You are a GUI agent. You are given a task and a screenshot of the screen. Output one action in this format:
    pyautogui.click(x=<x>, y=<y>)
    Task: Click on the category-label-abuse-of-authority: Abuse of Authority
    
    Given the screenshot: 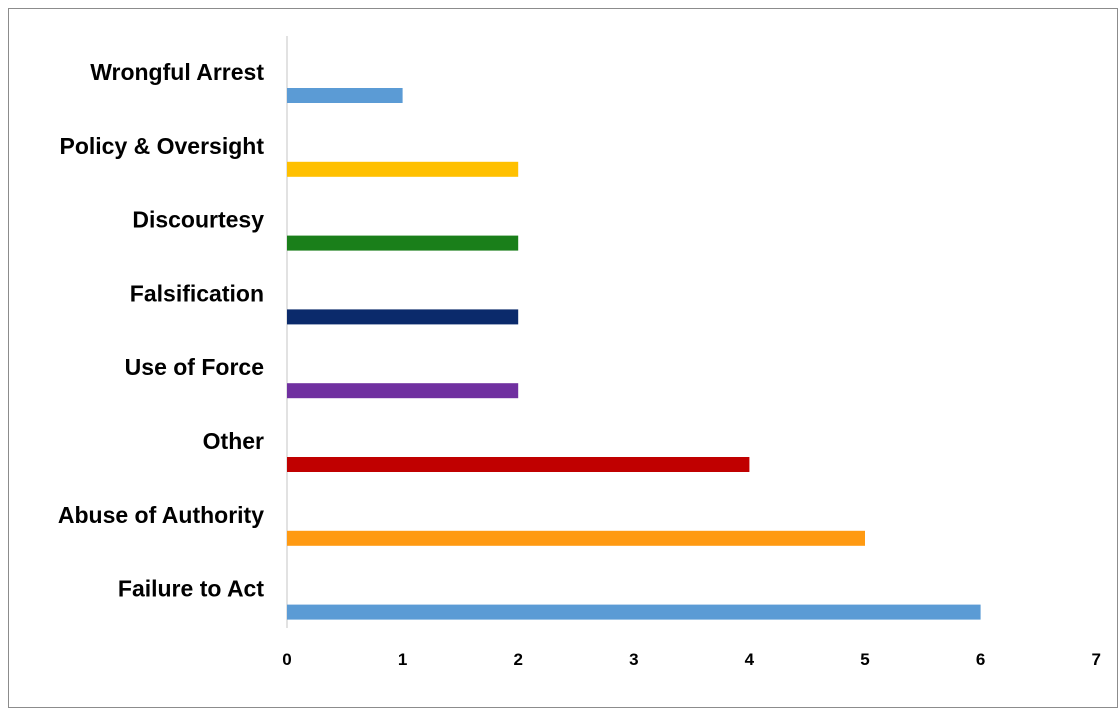 What is the action you would take?
    pyautogui.click(x=161, y=515)
    